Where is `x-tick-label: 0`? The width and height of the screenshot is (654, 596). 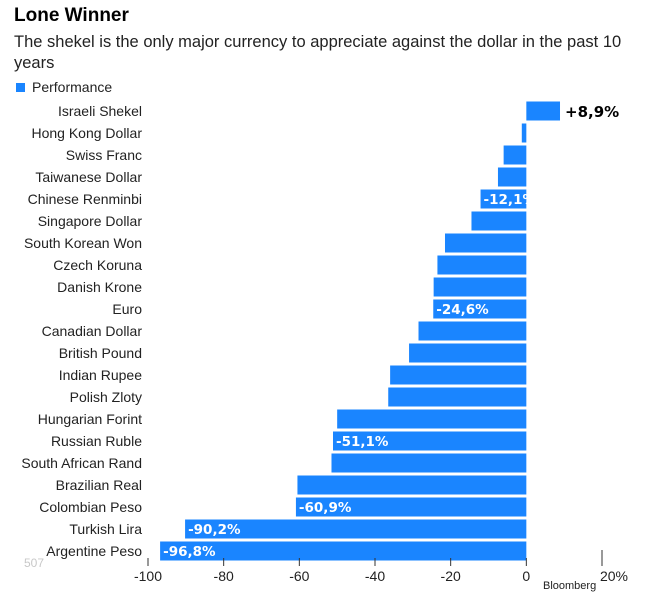
x-tick-label: 0 is located at coordinates (526, 576).